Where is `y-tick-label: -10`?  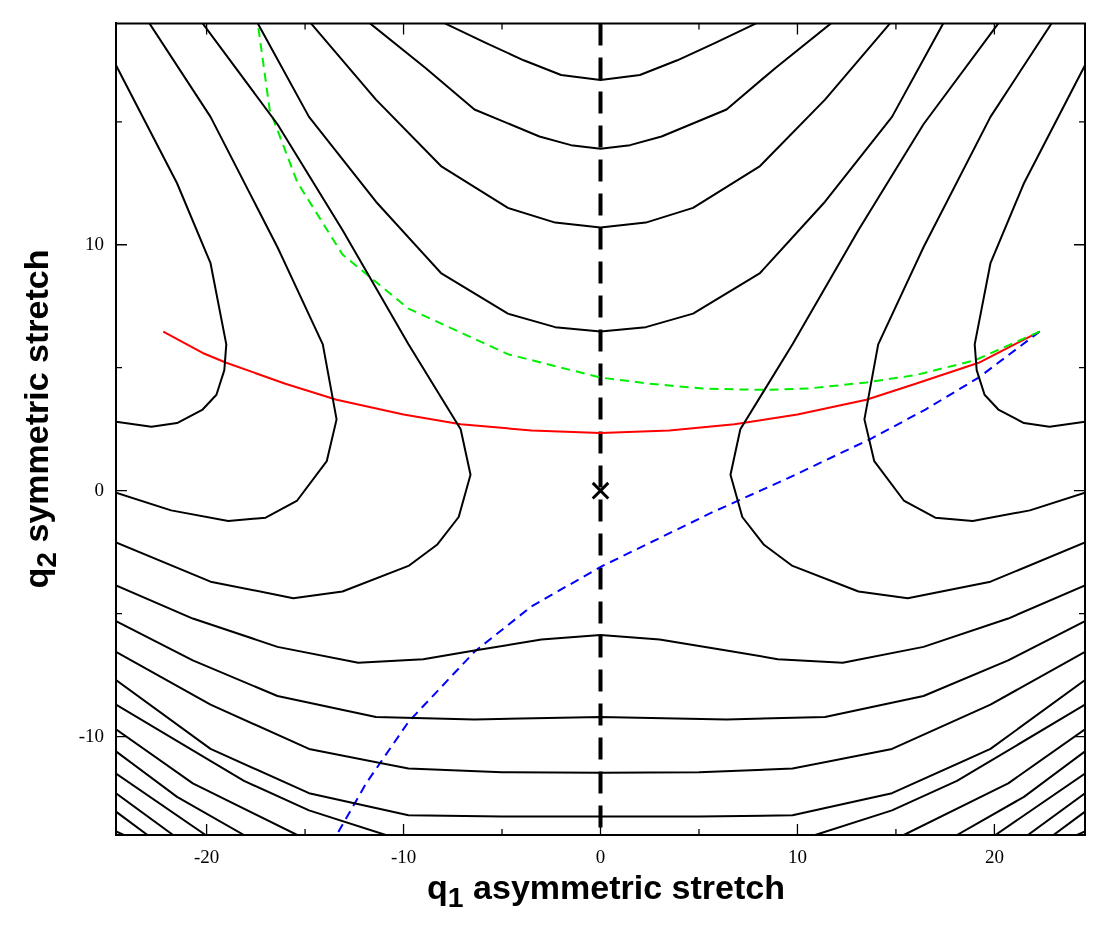
y-tick-label: -10 is located at coordinates (91, 735).